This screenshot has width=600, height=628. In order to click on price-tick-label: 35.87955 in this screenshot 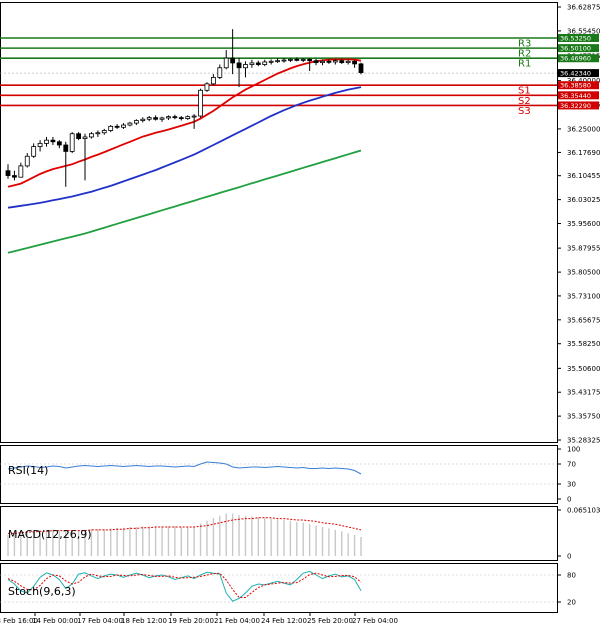, I will do `click(583, 249)`.